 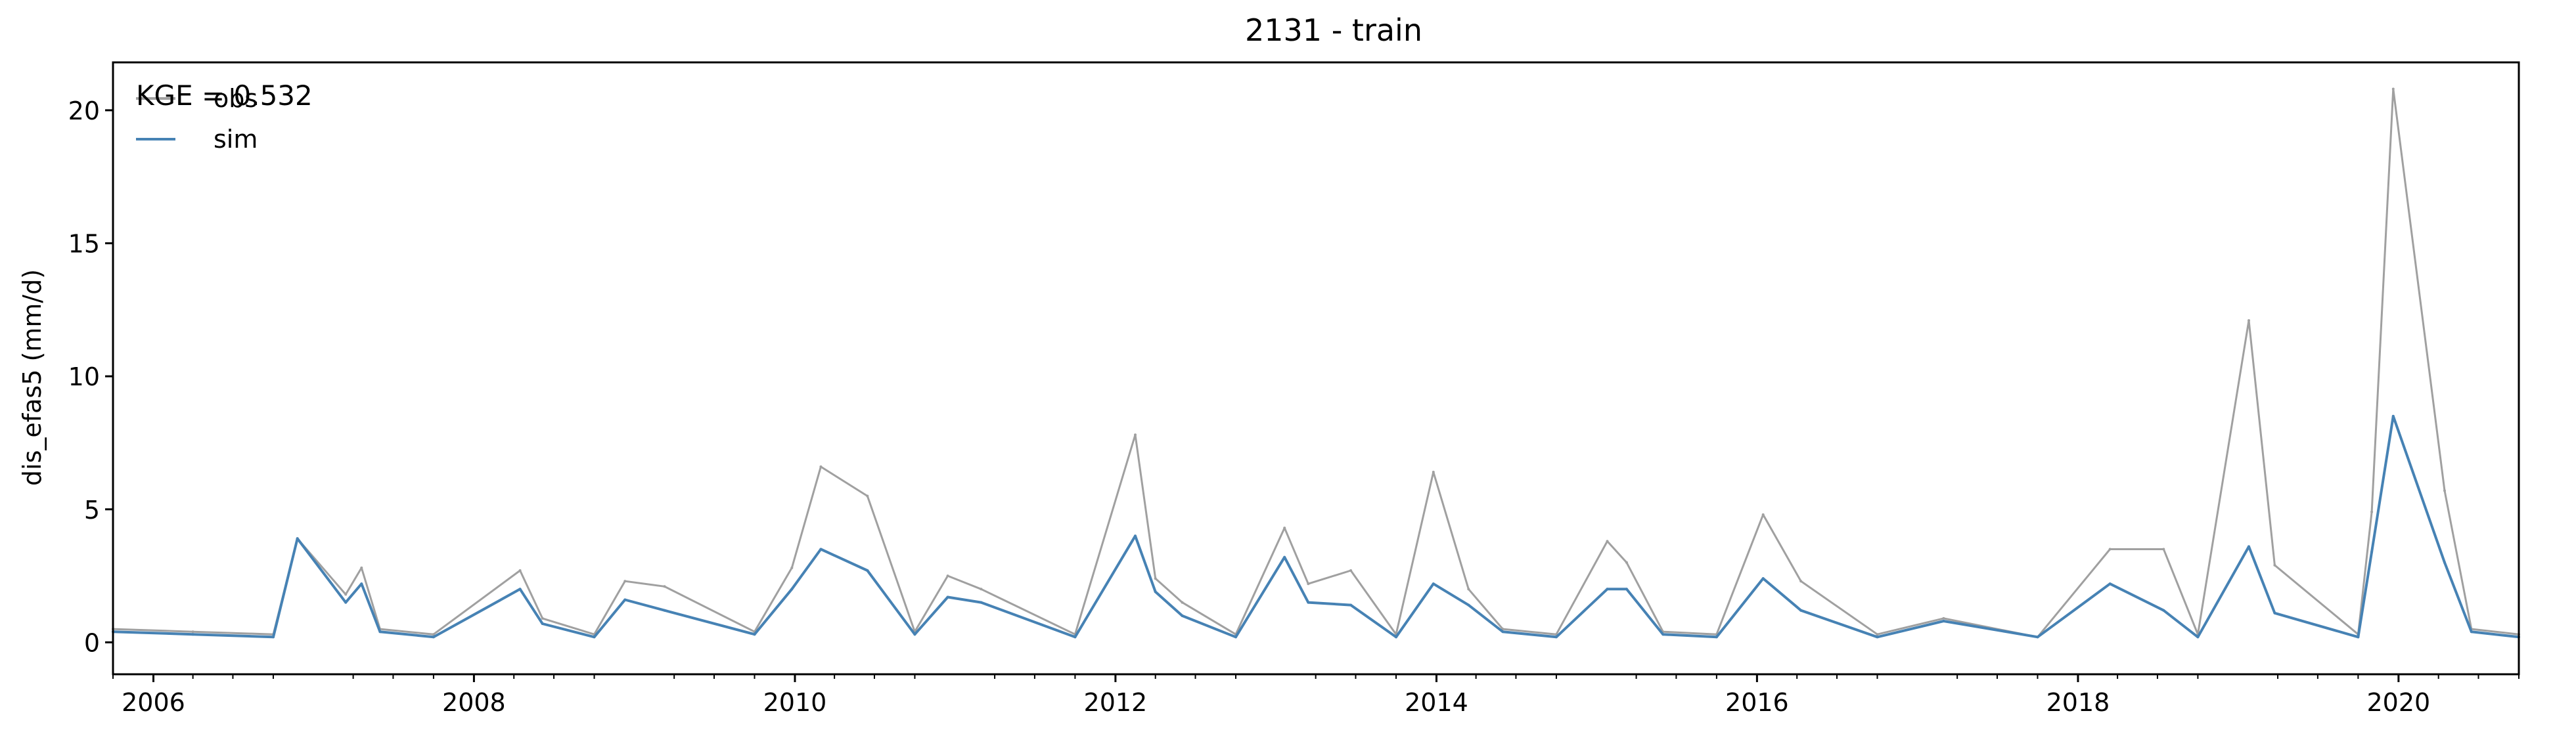 What do you see at coordinates (1333, 30) in the screenshot?
I see `chart-title: 2131 - train` at bounding box center [1333, 30].